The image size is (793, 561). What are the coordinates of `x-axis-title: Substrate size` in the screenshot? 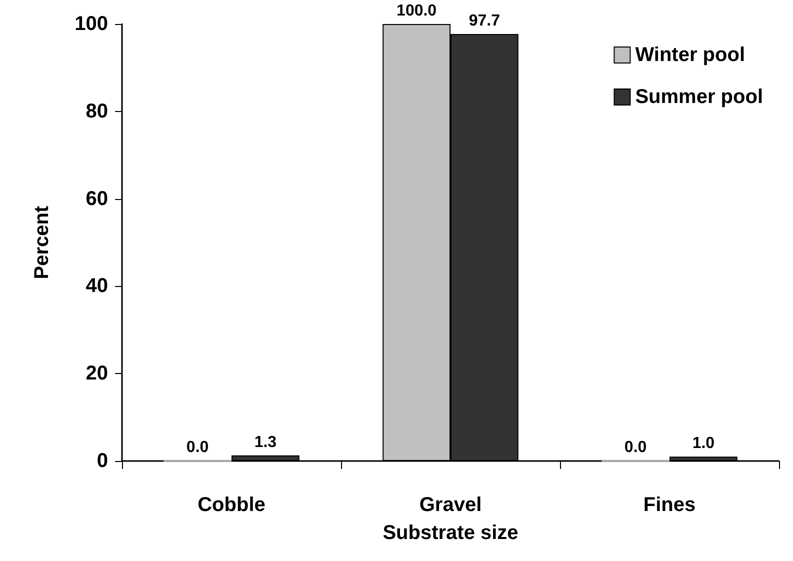 It's located at (450, 533).